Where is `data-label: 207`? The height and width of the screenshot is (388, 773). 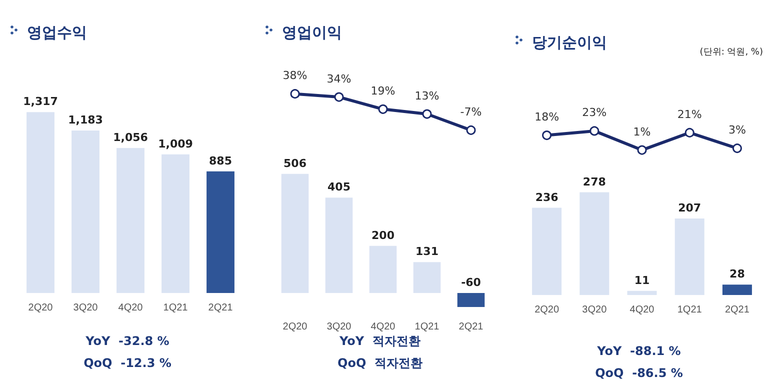
data-label: 207 is located at coordinates (690, 208).